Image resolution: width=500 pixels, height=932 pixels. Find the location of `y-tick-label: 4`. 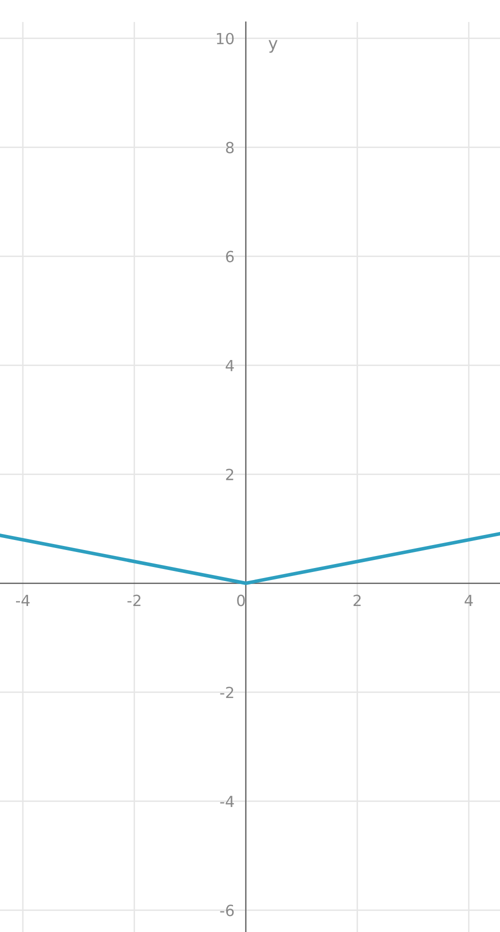

y-tick-label: 4 is located at coordinates (230, 366).